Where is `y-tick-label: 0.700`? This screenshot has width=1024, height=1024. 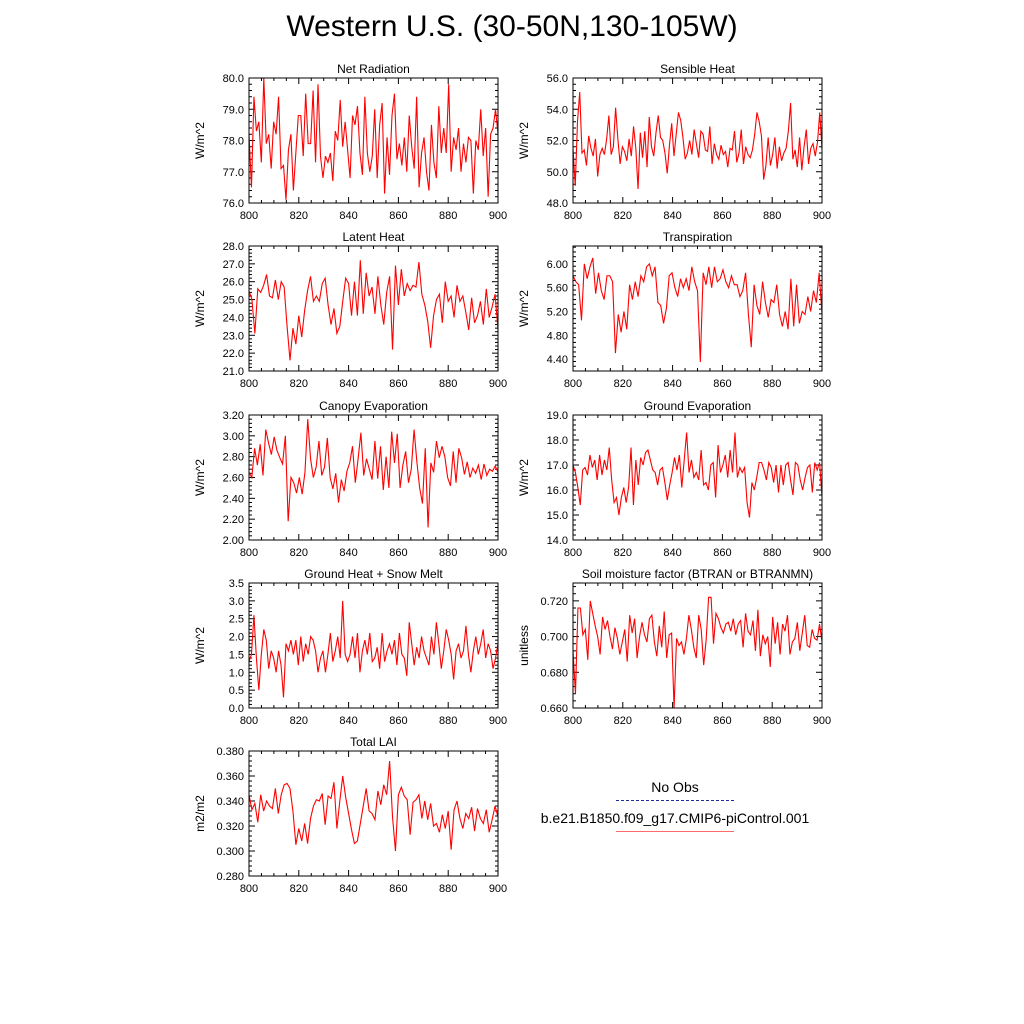 y-tick-label: 0.700 is located at coordinates (554, 638).